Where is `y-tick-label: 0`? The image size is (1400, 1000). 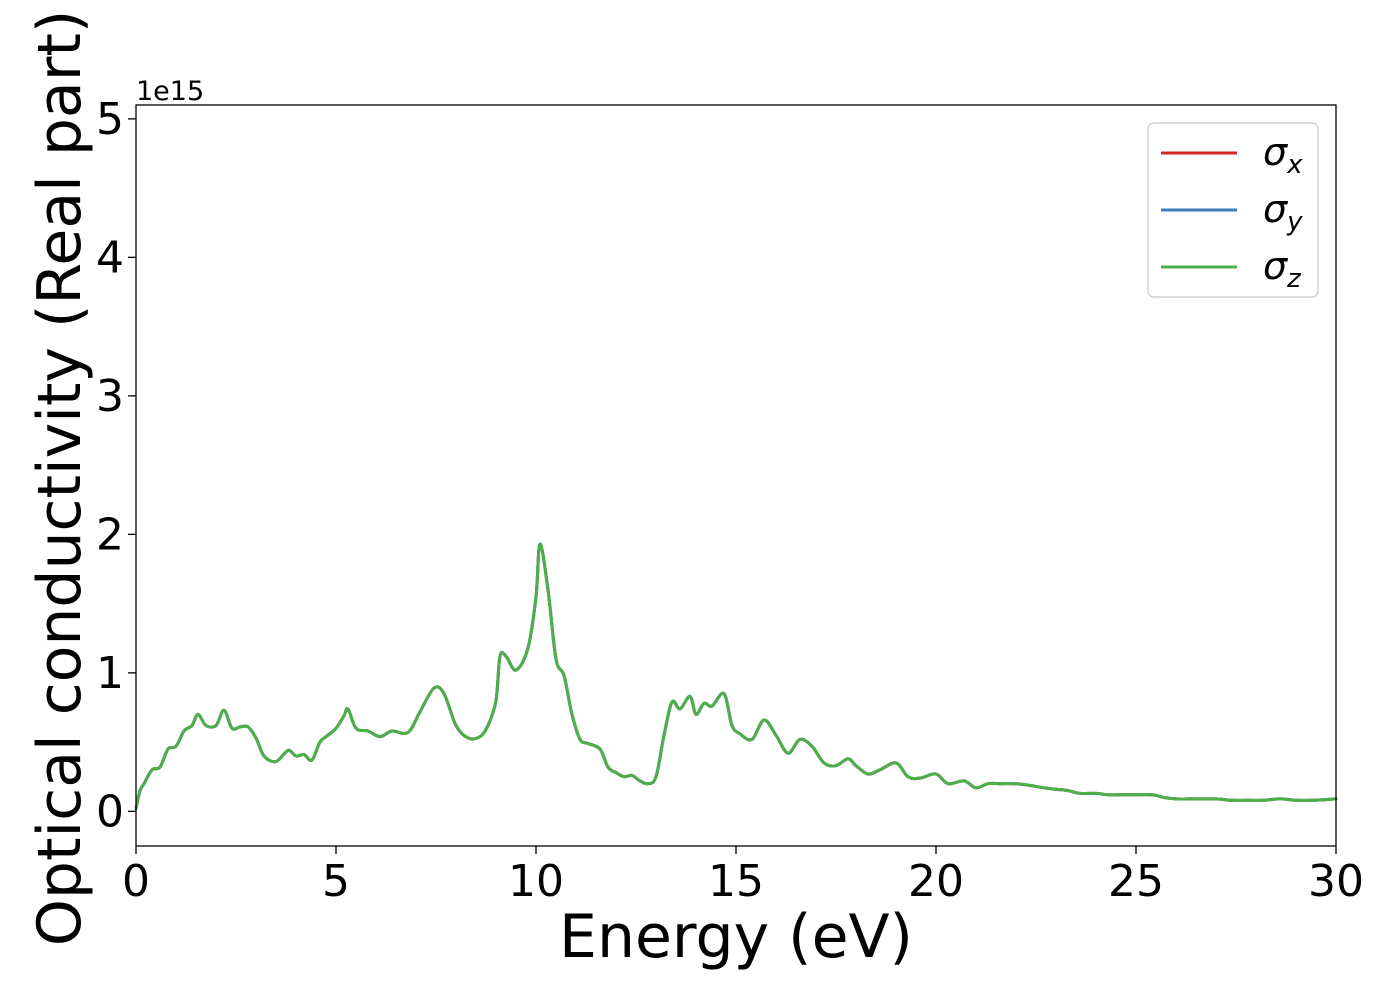
y-tick-label: 0 is located at coordinates (110, 811).